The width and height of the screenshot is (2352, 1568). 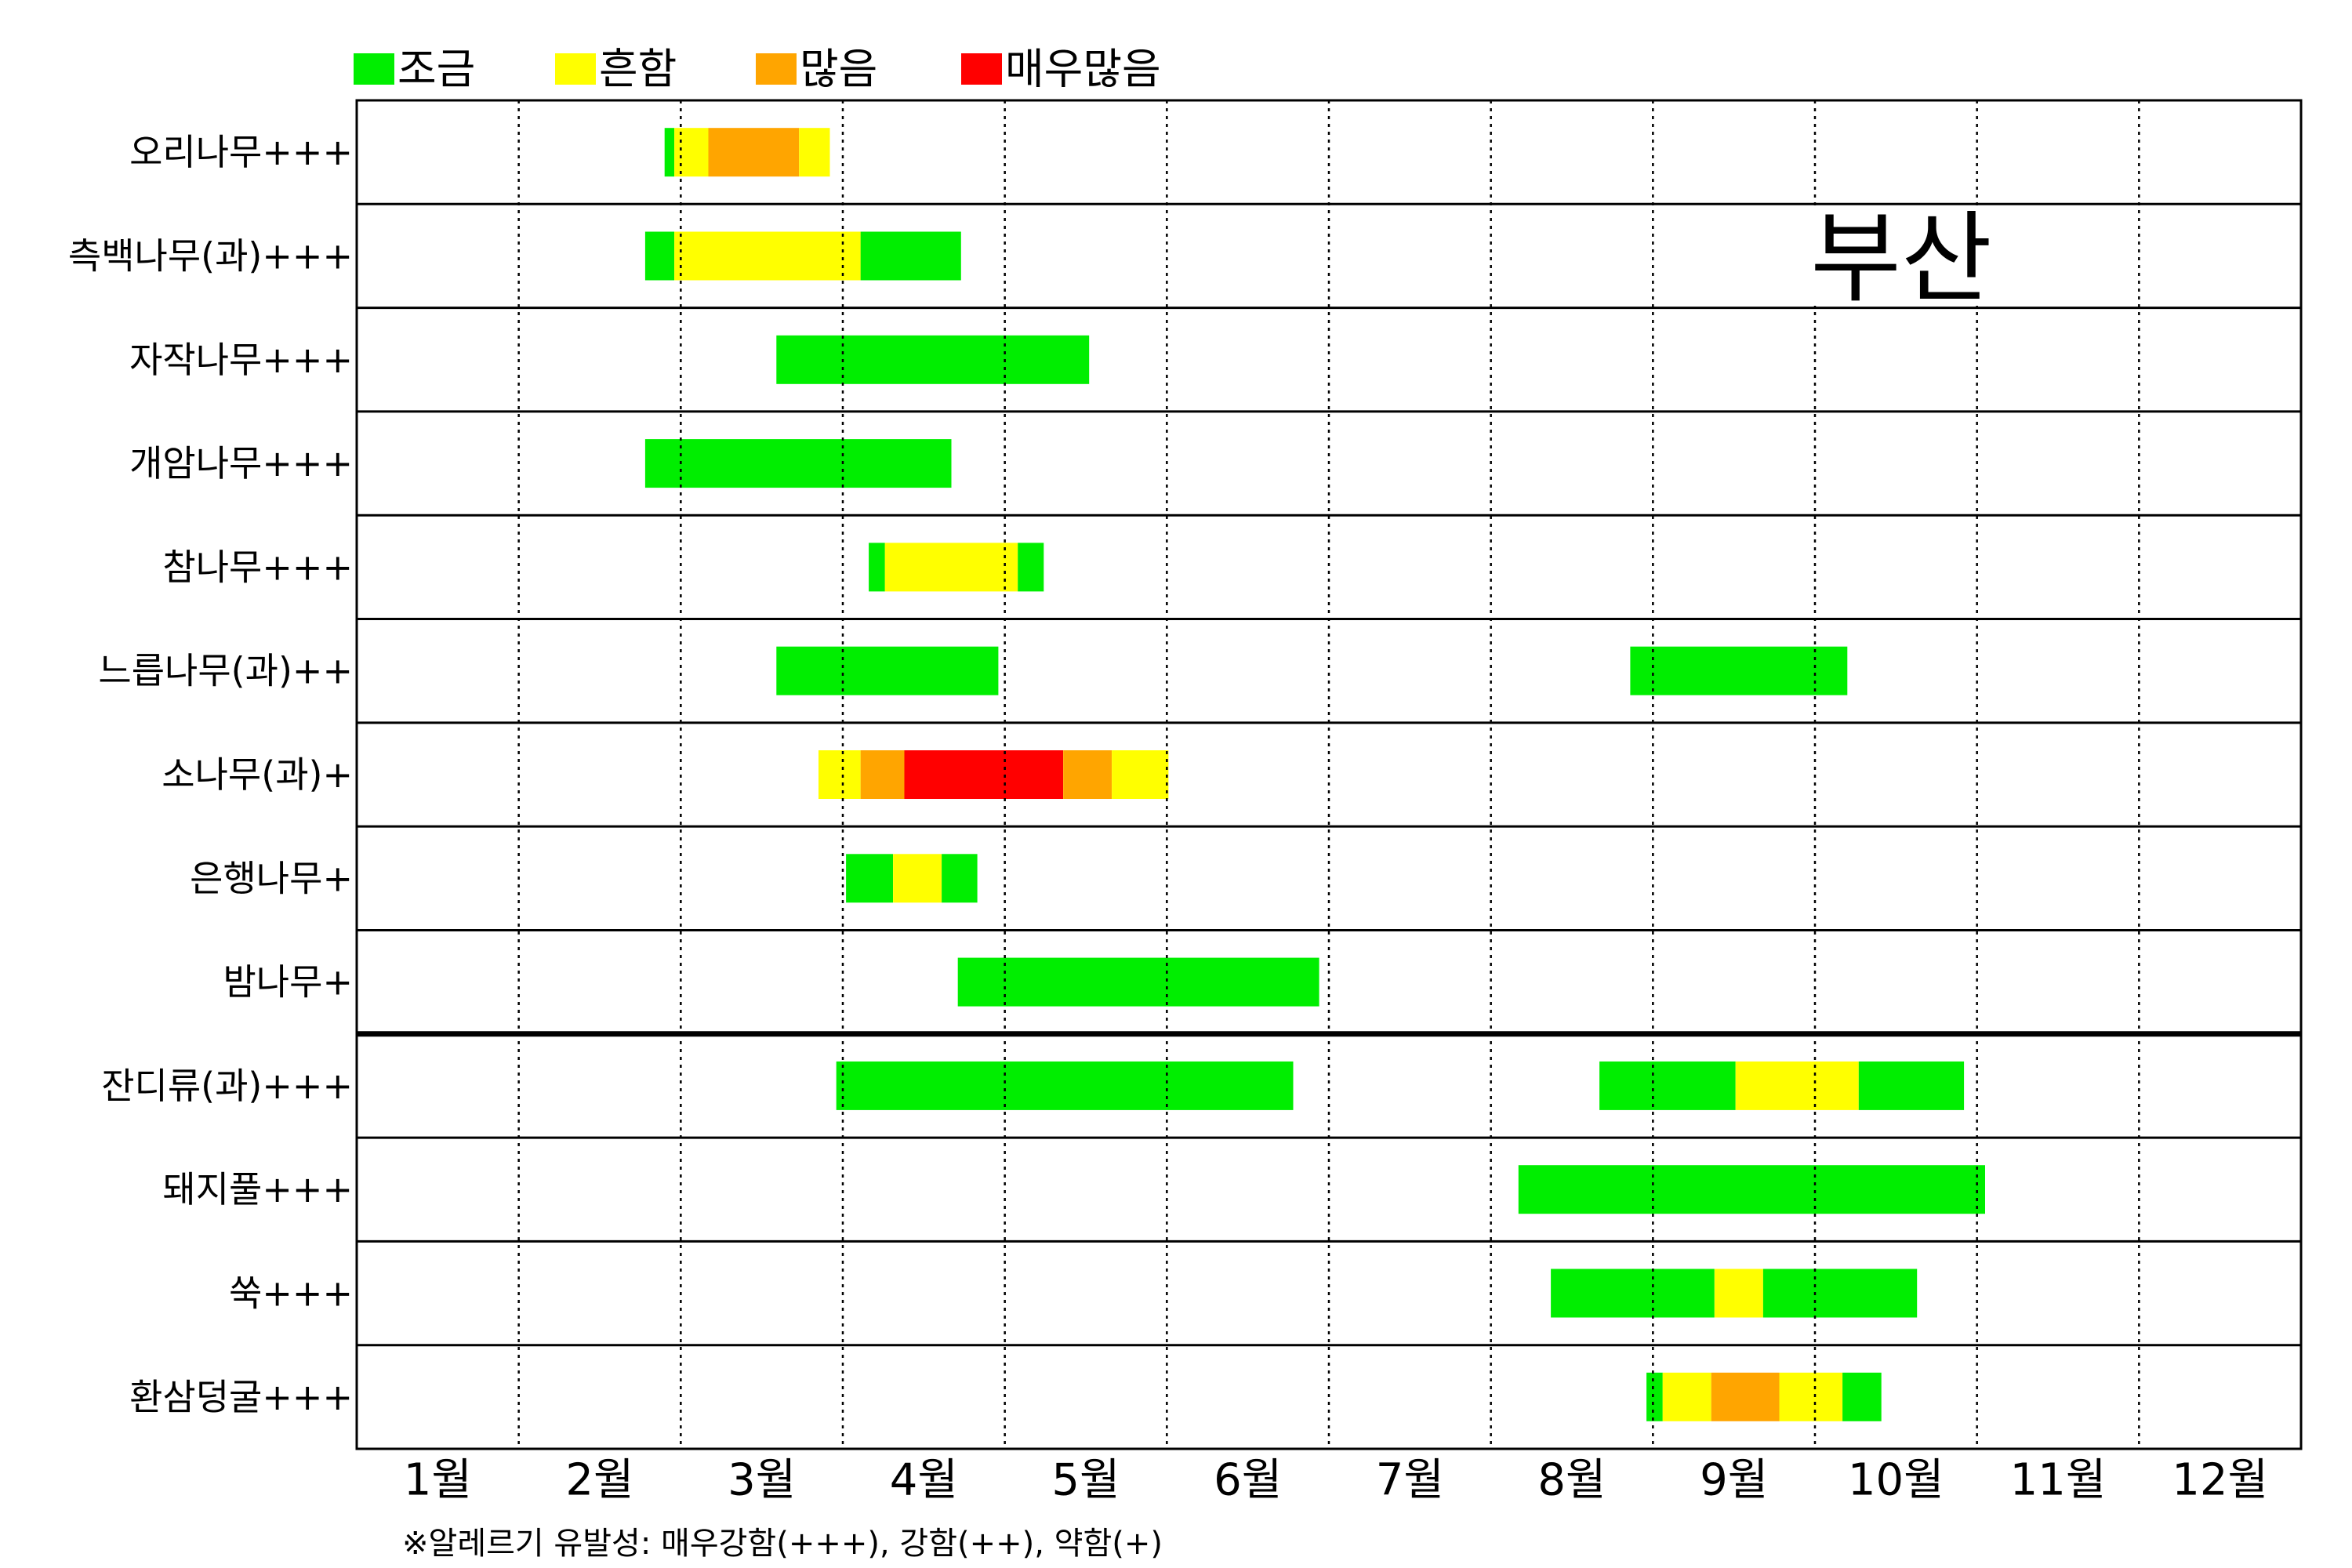 What do you see at coordinates (210, 255) in the screenshot?
I see `row-label: 측백나무(과)+++` at bounding box center [210, 255].